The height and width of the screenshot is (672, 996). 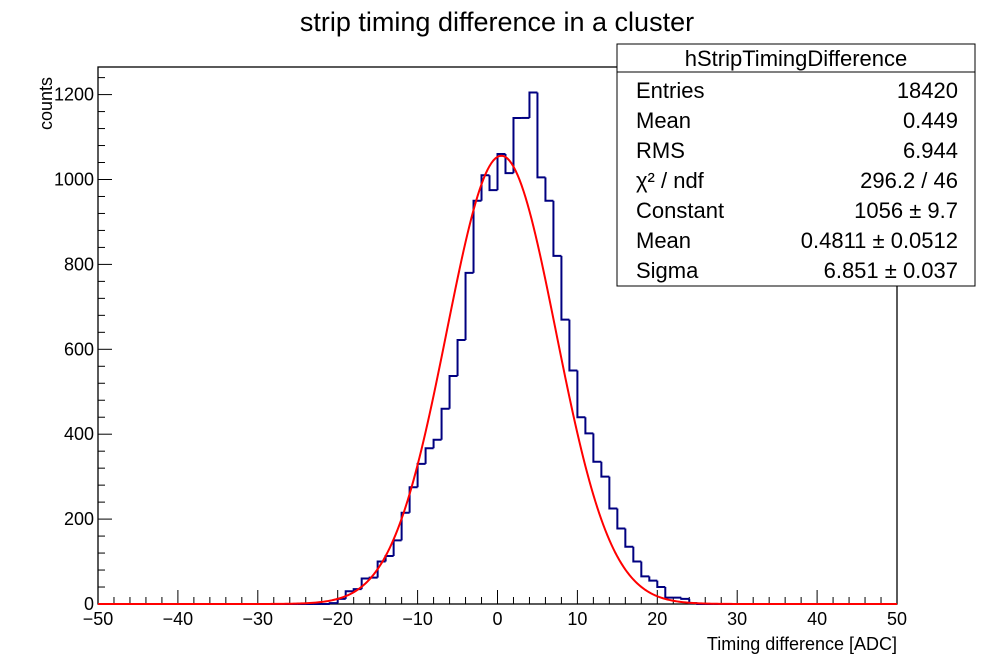 I want to click on x-tick-label: 40, so click(x=817, y=619).